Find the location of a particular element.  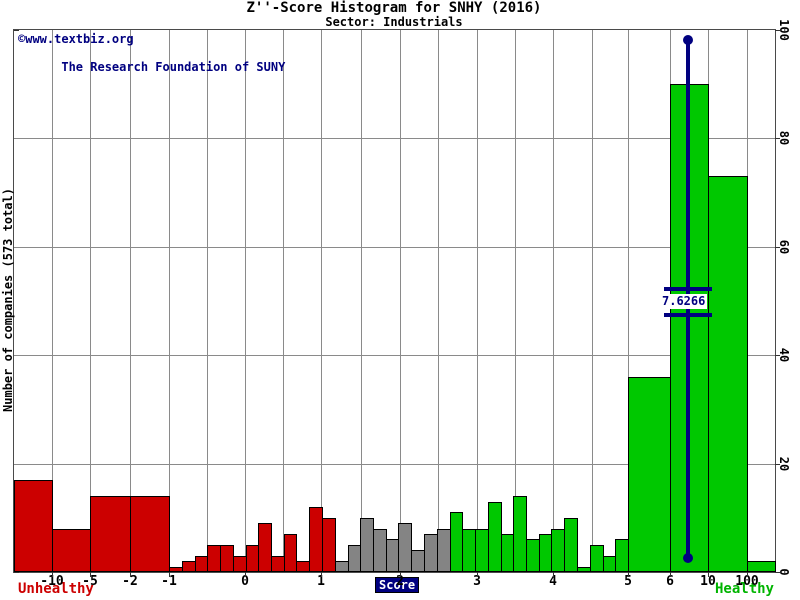

x-tick-label: -10 is located at coordinates (52, 581).